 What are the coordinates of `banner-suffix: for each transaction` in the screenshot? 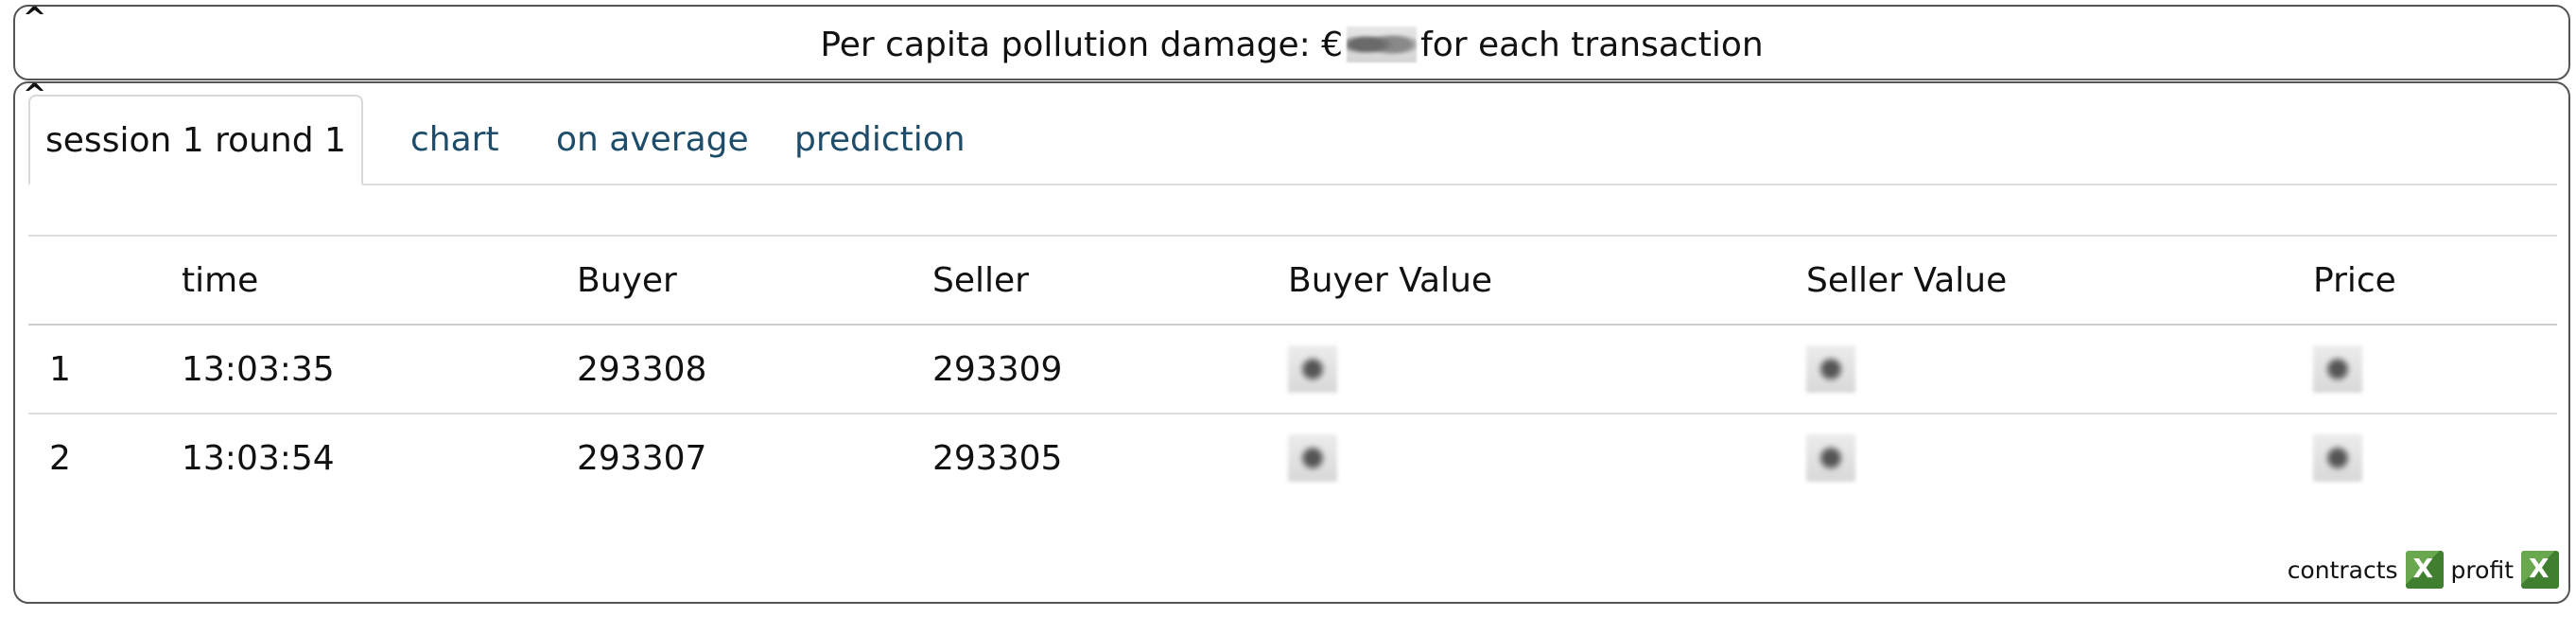 It's located at (1592, 44).